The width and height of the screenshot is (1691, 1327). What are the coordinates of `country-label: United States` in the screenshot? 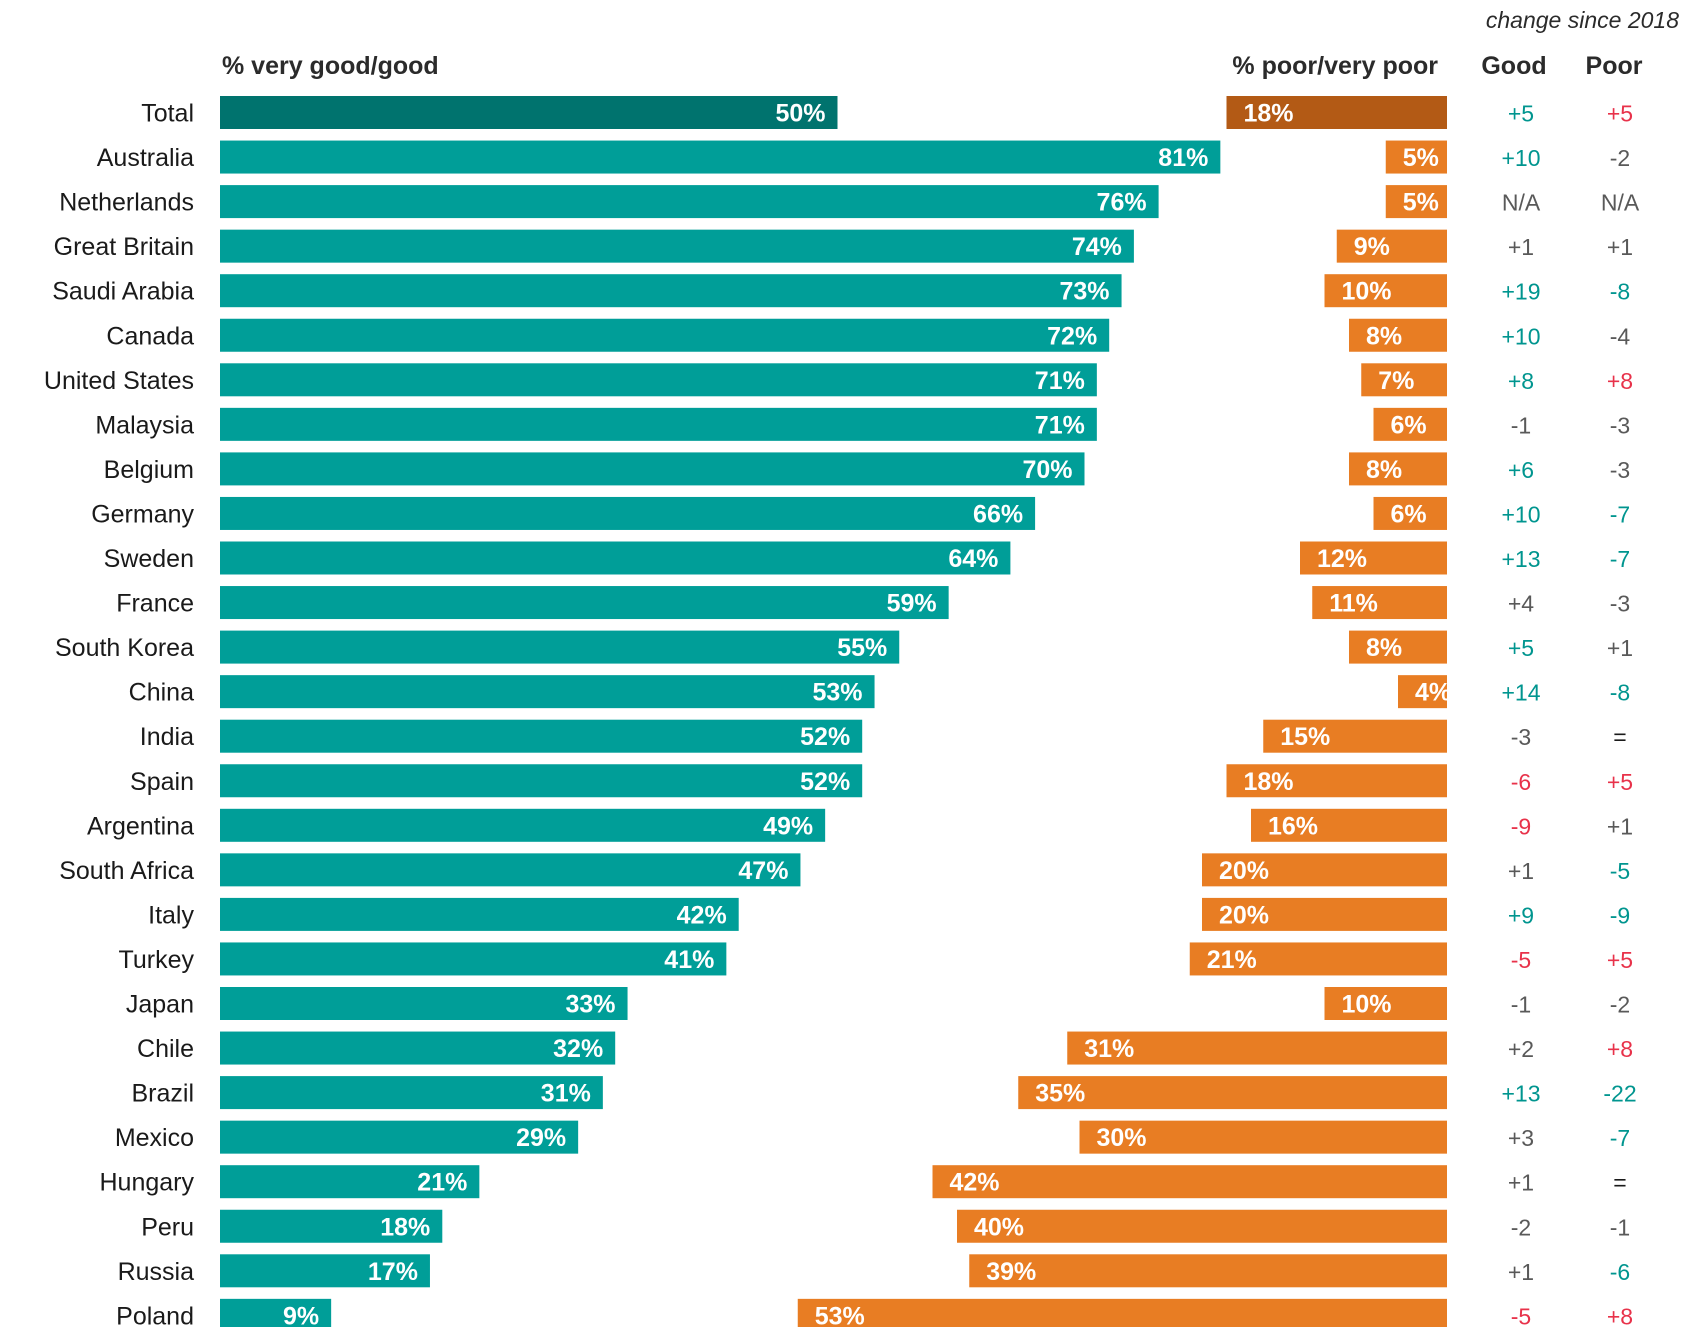 It's located at (119, 381).